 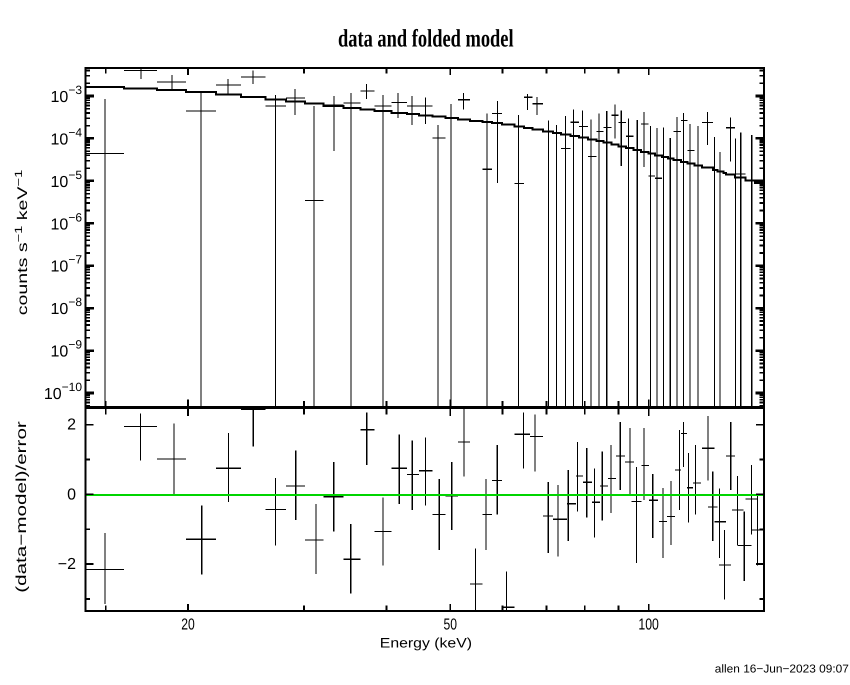 What do you see at coordinates (426, 39) in the screenshot?
I see `svg-text: data and folded model` at bounding box center [426, 39].